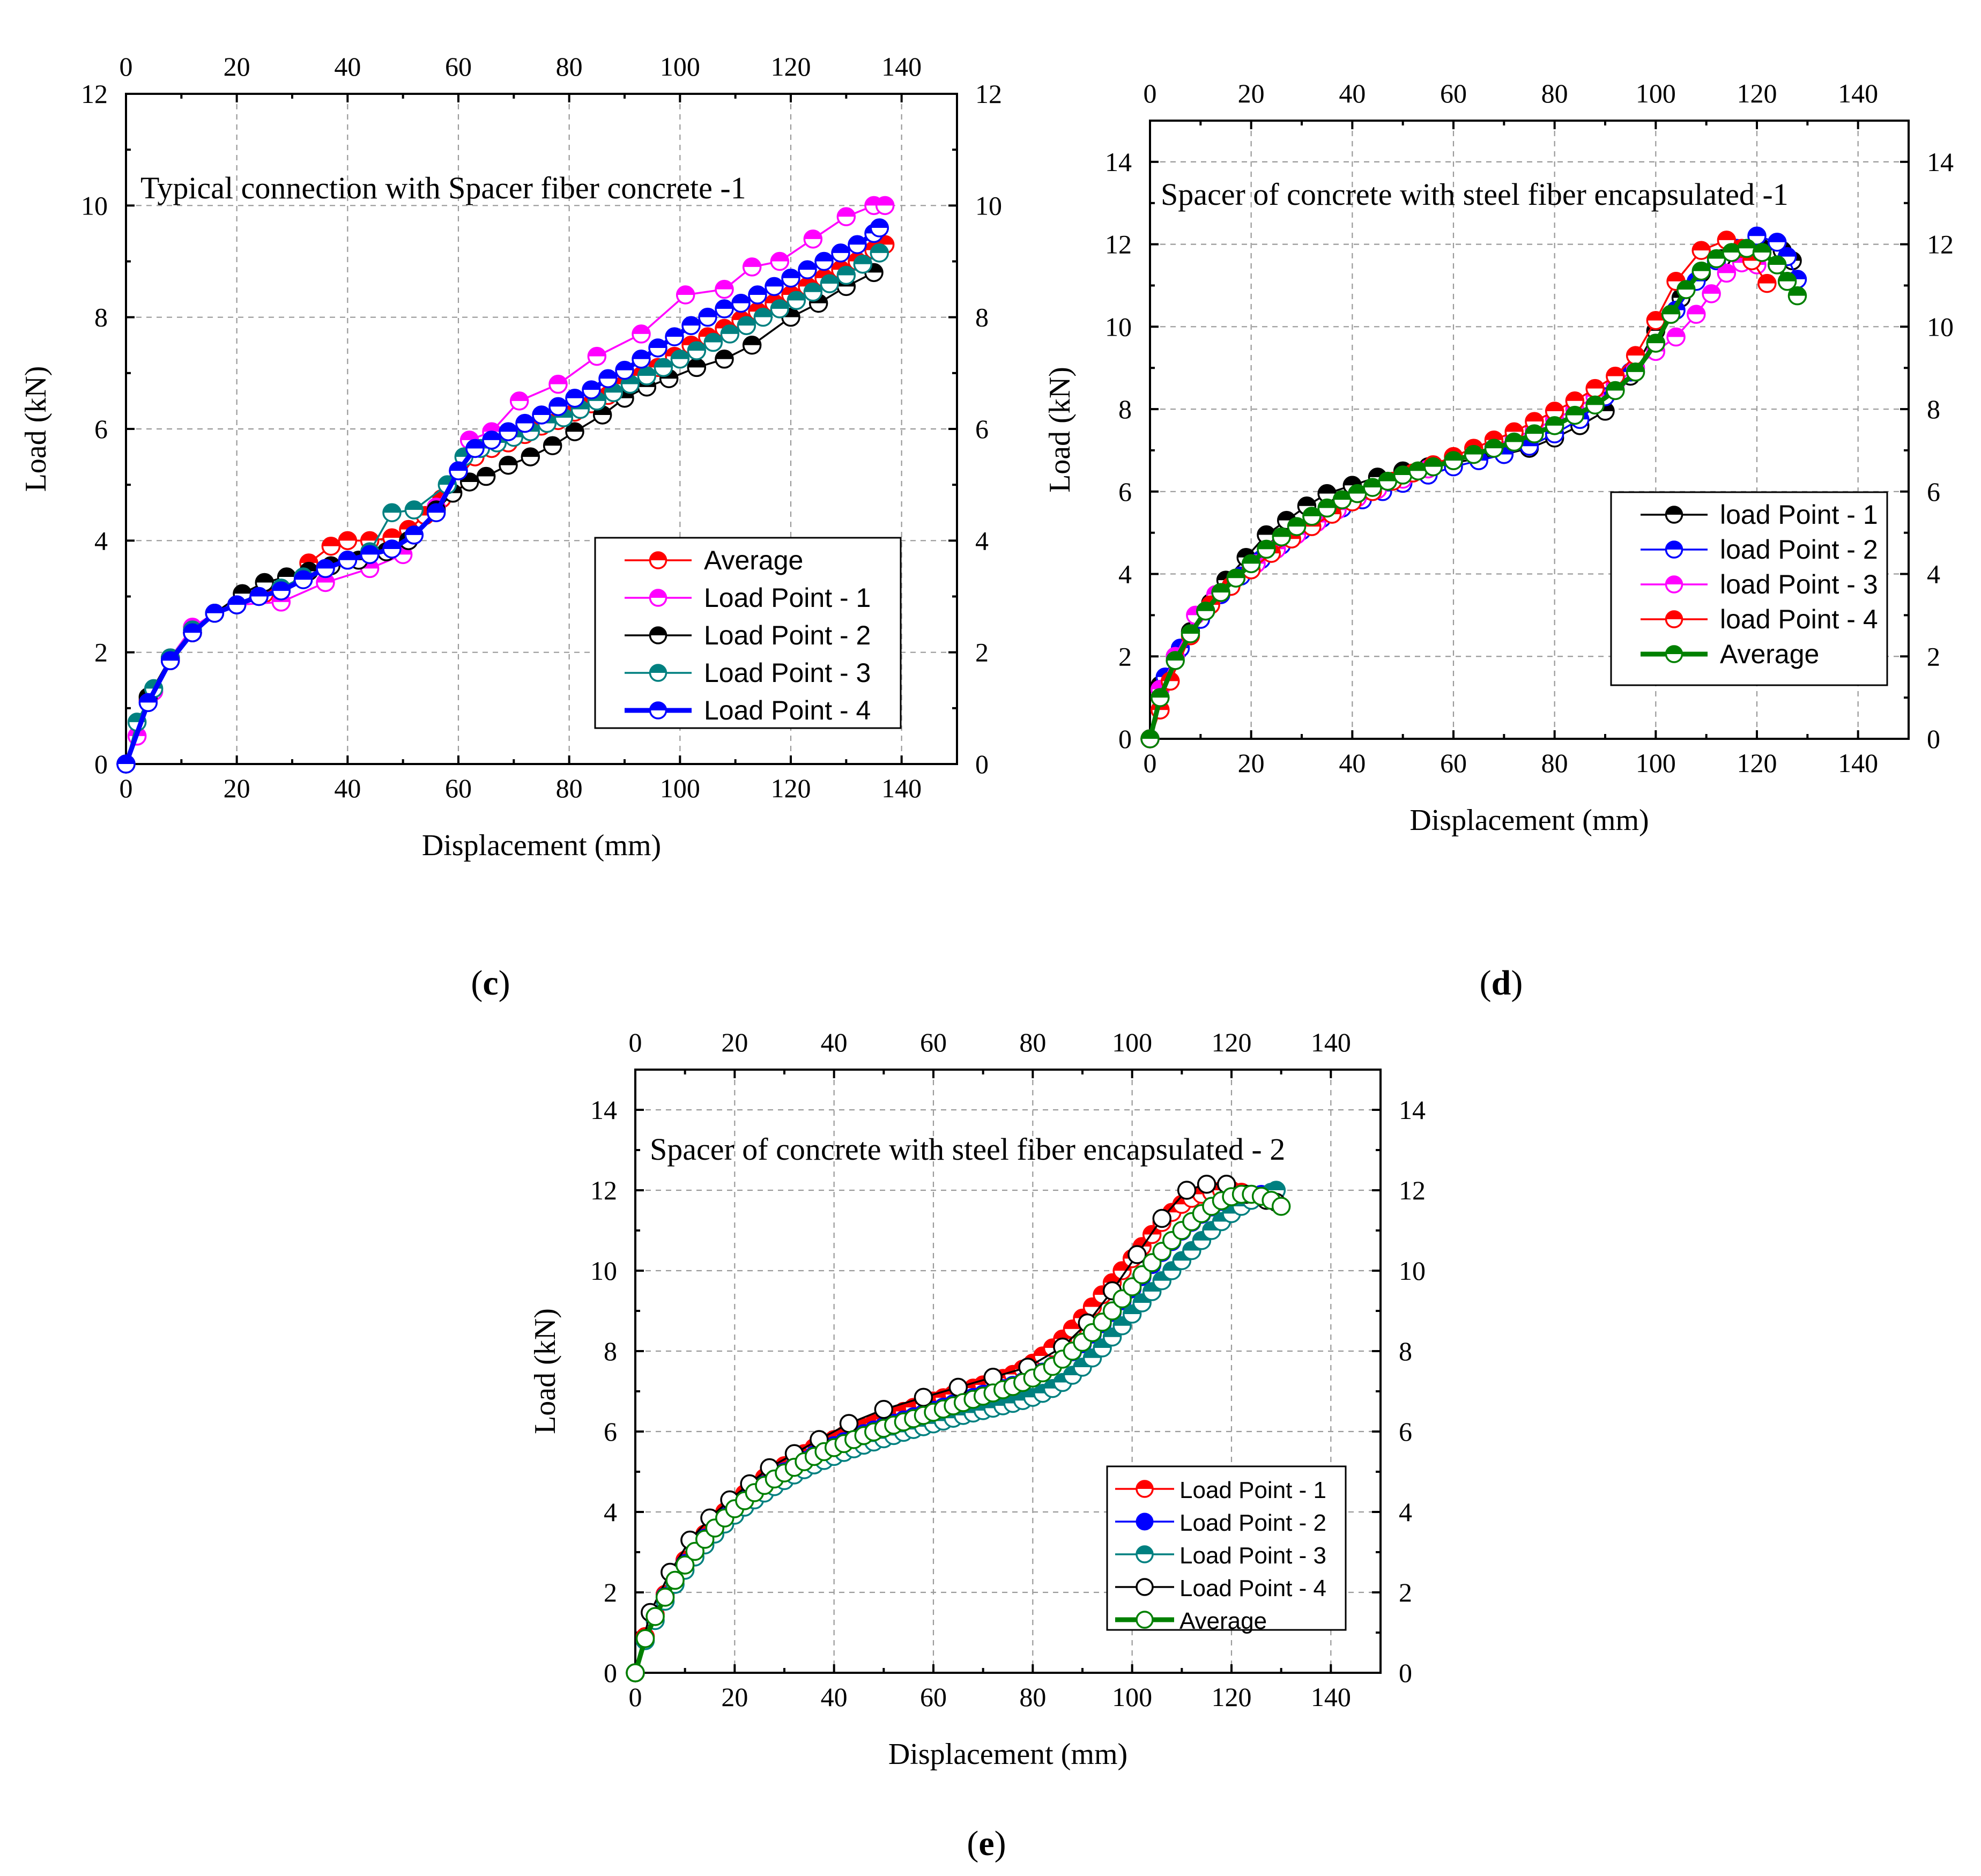 Image resolution: width=1981 pixels, height=1876 pixels. I want to click on x-tick-label-bottom: 80, so click(1032, 1697).